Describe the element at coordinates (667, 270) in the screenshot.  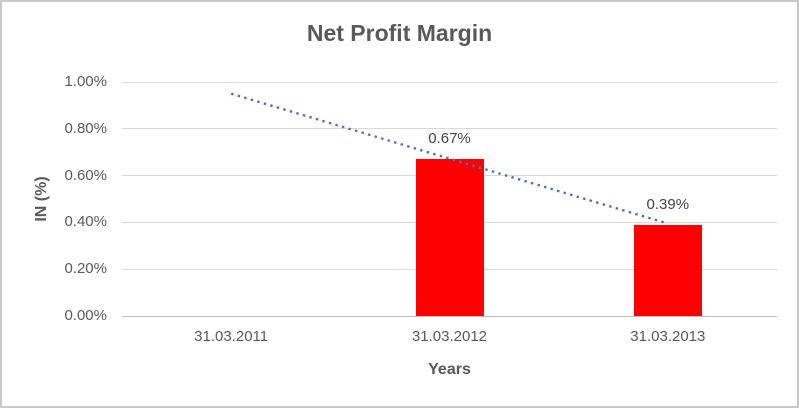
I see `bar-31.03.2013` at that location.